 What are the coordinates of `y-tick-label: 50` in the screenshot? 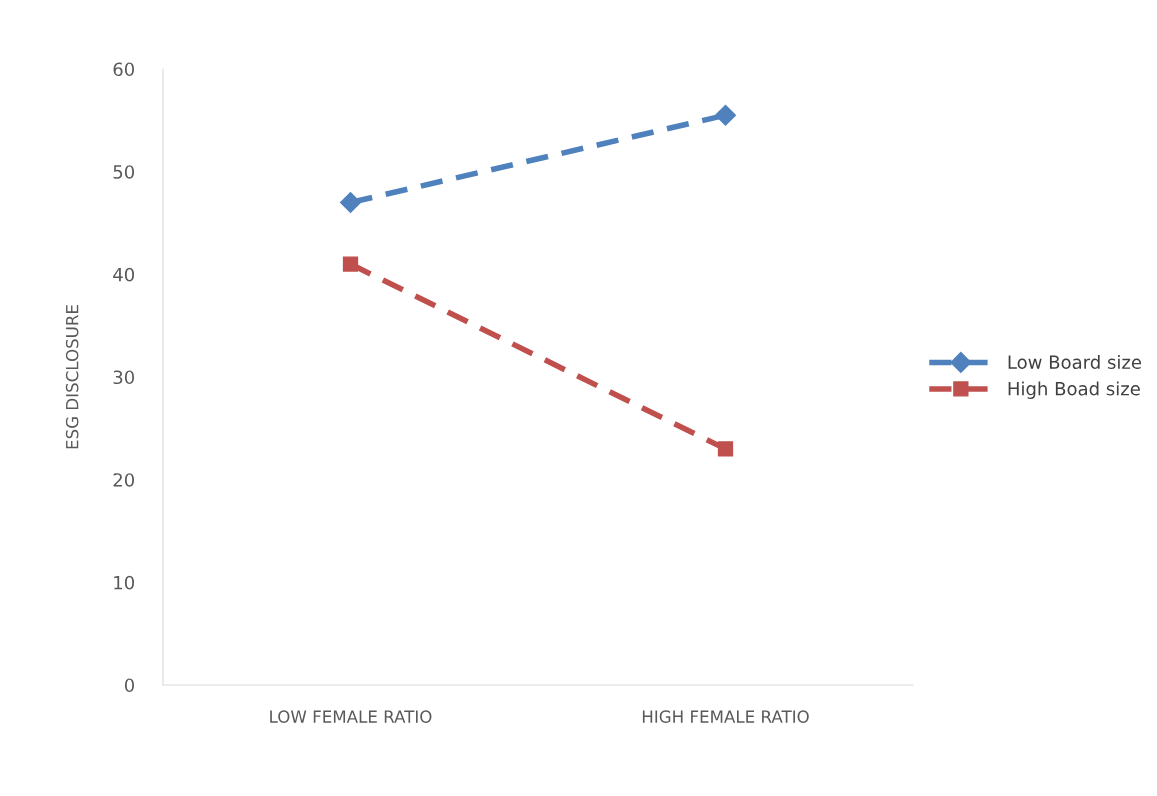 It's located at (124, 172).